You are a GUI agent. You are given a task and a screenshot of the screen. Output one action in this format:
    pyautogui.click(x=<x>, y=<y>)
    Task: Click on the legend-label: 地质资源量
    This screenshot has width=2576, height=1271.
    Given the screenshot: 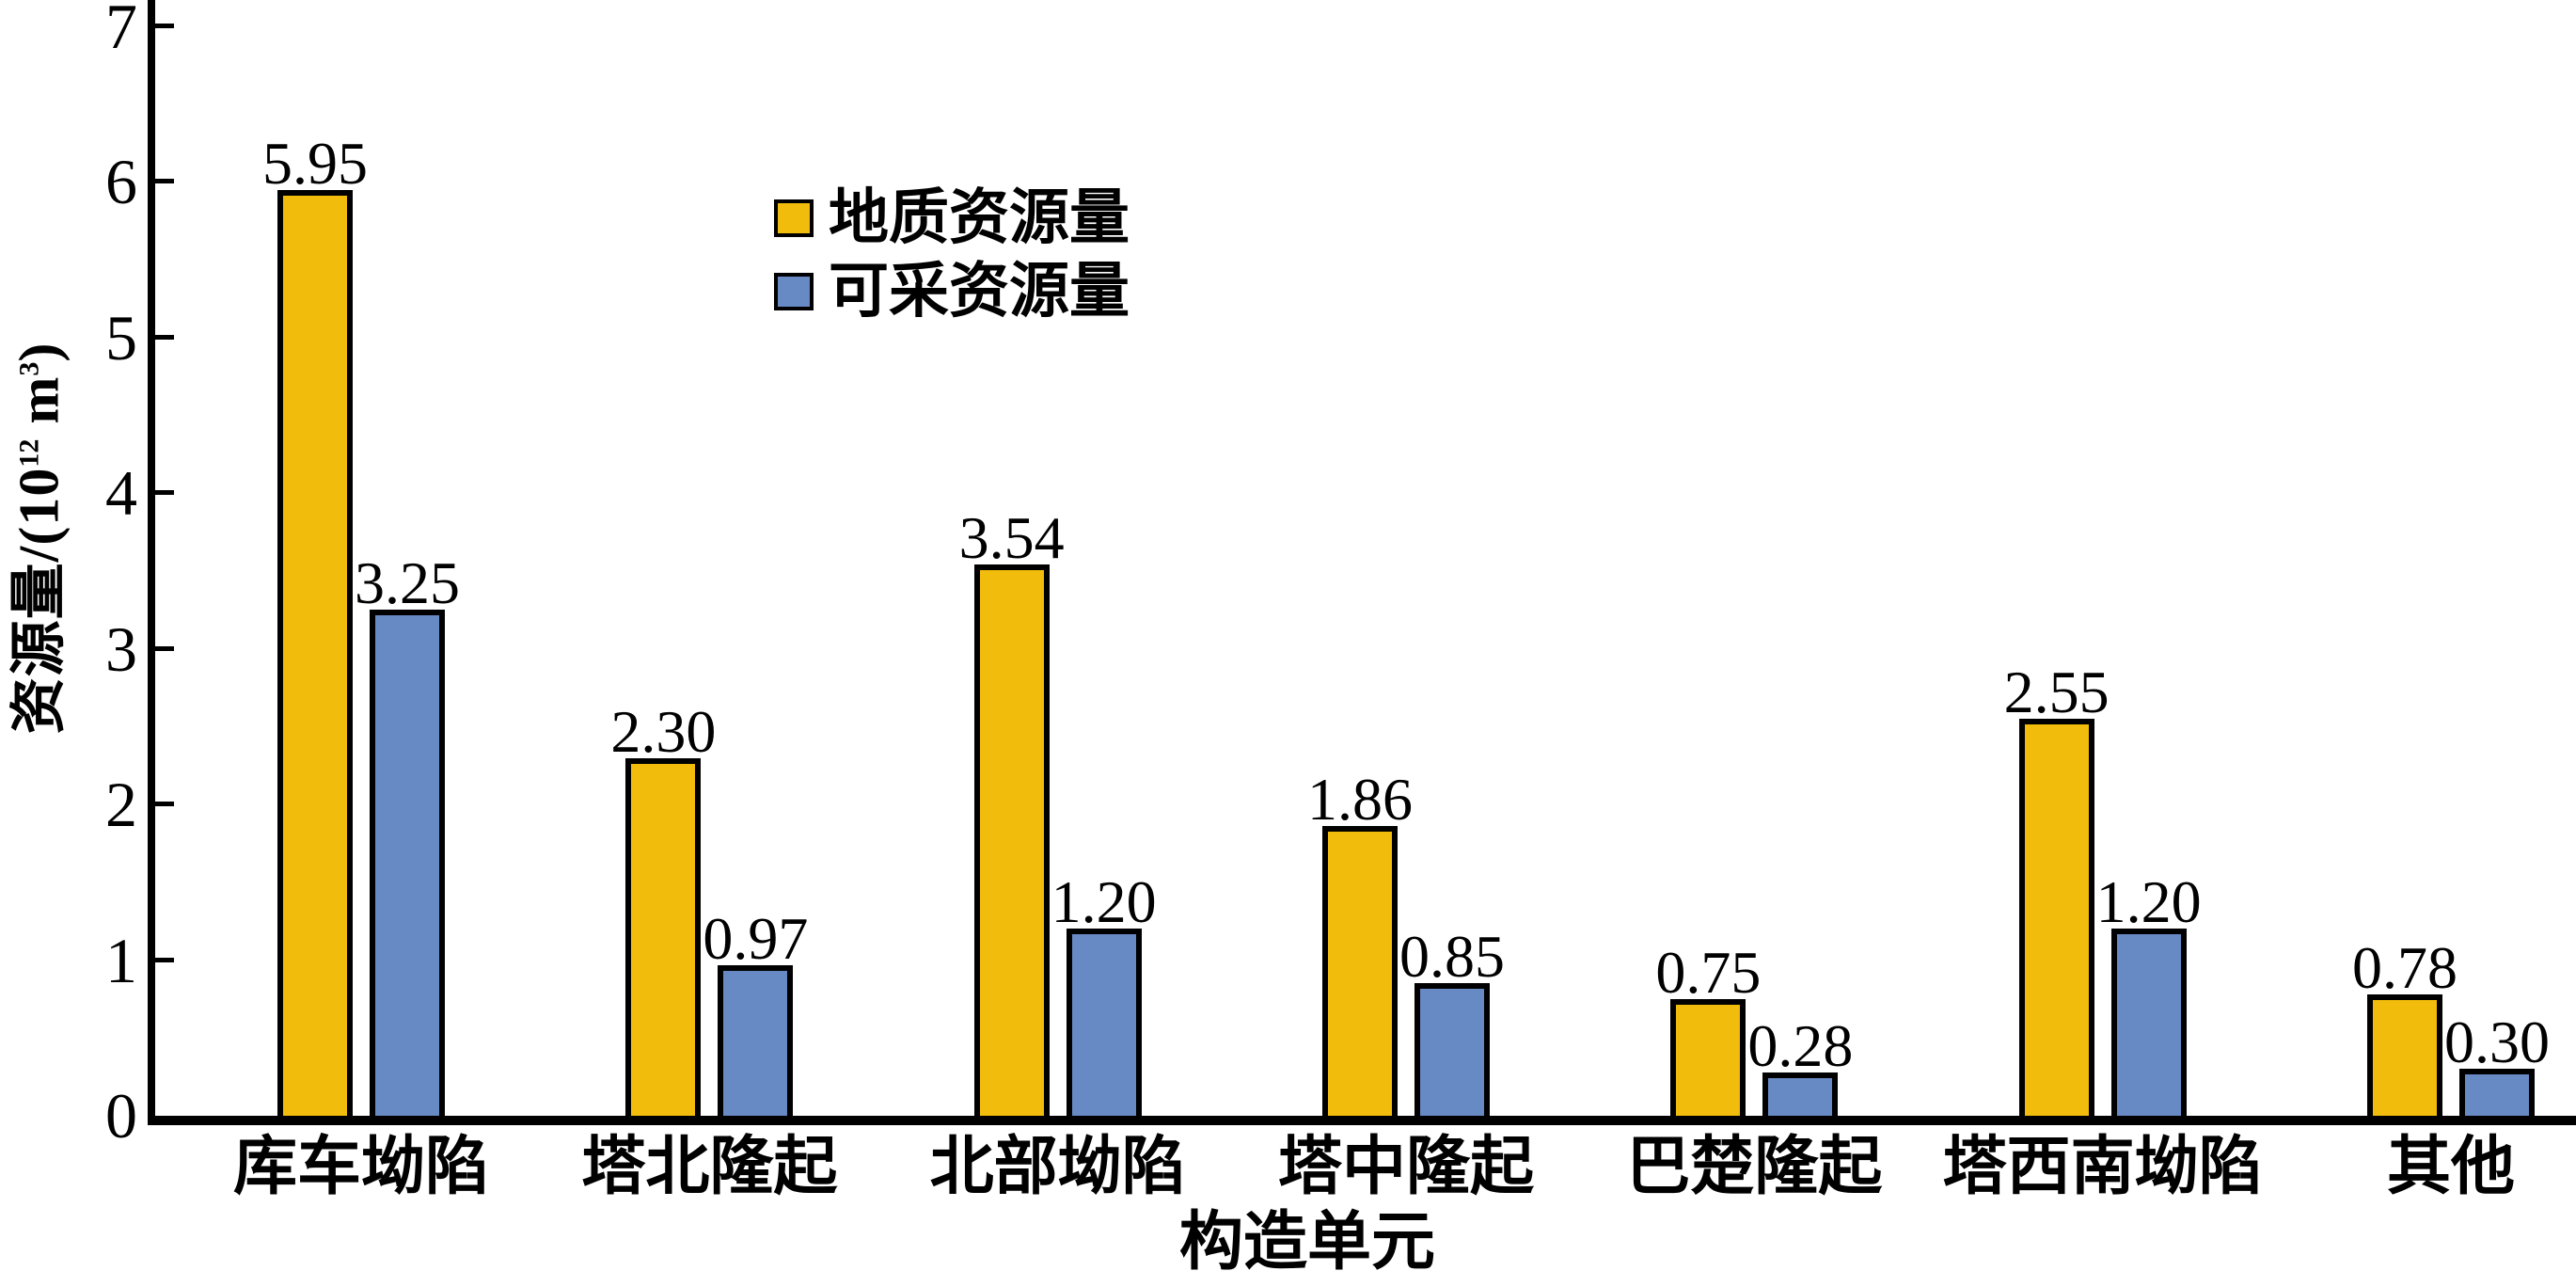 What is the action you would take?
    pyautogui.click(x=979, y=217)
    